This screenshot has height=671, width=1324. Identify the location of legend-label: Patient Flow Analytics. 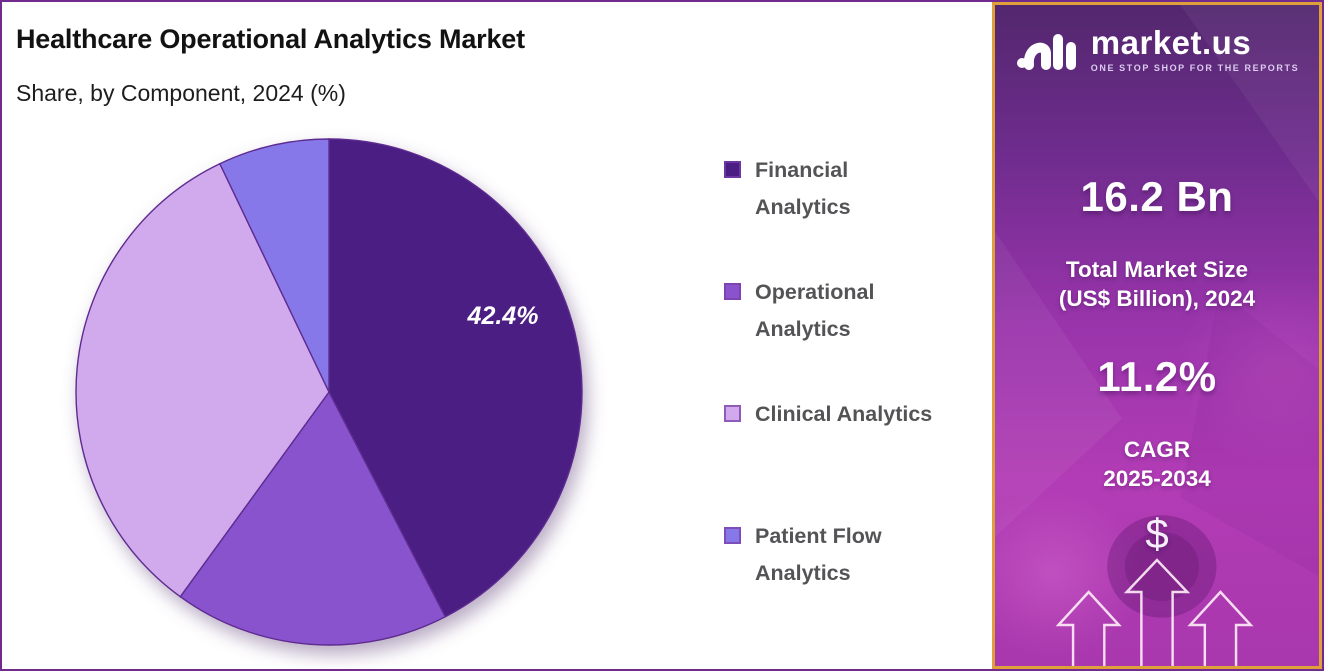
(818, 554).